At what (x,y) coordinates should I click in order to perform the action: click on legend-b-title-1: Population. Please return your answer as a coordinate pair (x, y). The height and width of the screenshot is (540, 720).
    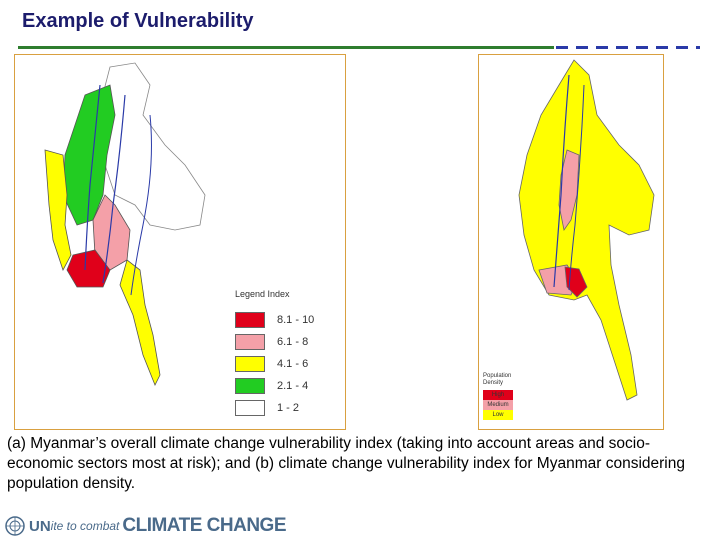
    Looking at the image, I should click on (497, 376).